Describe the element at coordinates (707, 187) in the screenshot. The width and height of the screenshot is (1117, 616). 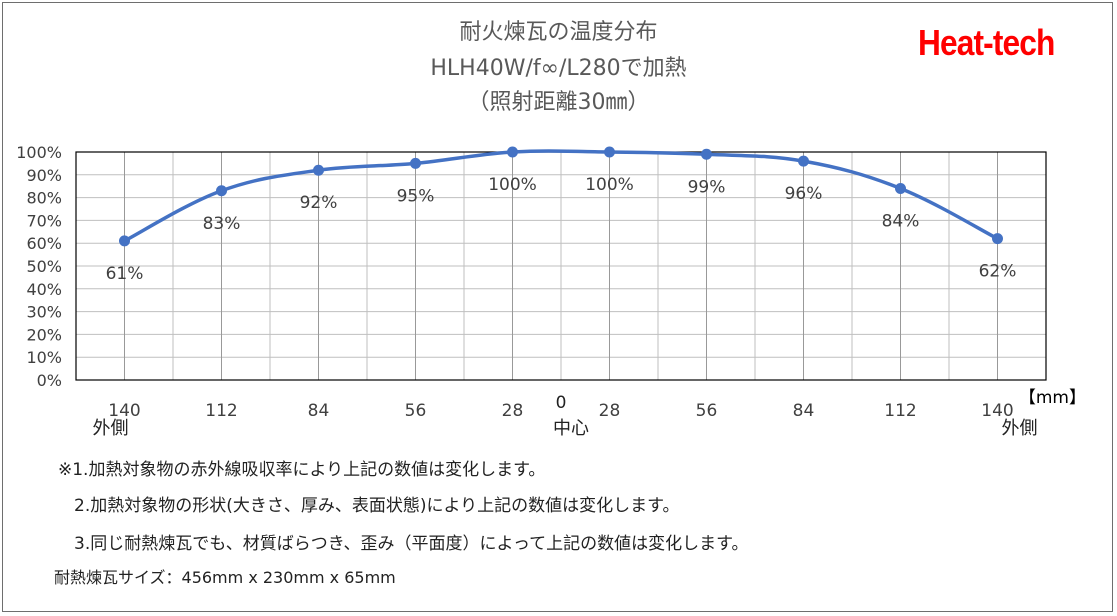
I see `data-label: 99%` at that location.